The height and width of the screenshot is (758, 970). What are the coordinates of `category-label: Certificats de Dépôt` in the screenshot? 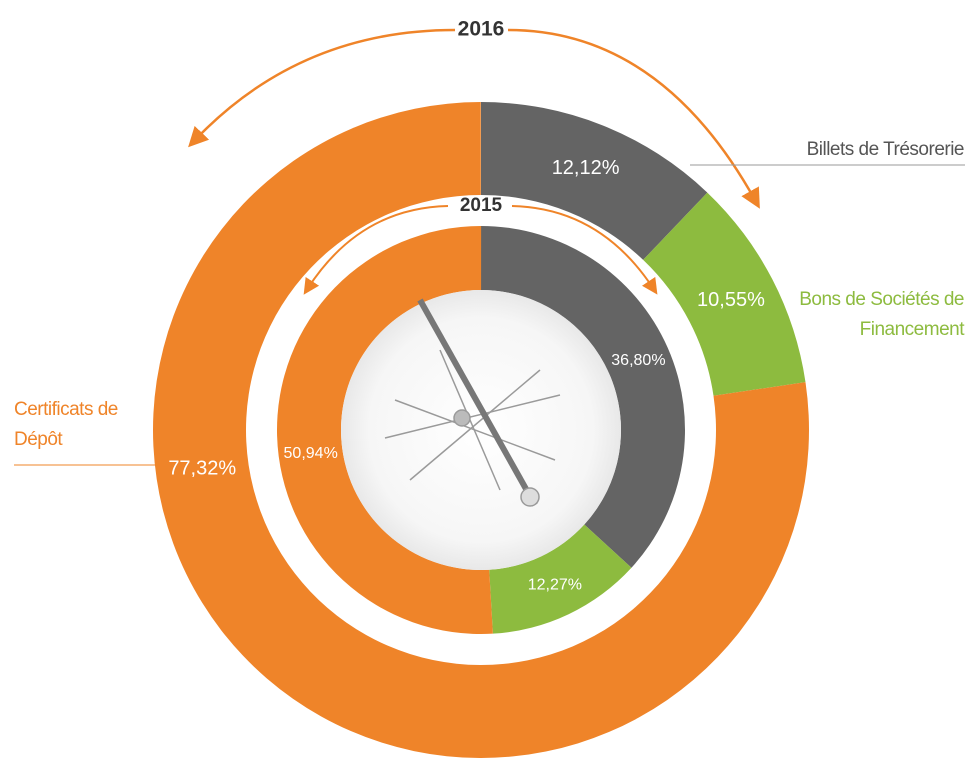 It's located at (66, 424).